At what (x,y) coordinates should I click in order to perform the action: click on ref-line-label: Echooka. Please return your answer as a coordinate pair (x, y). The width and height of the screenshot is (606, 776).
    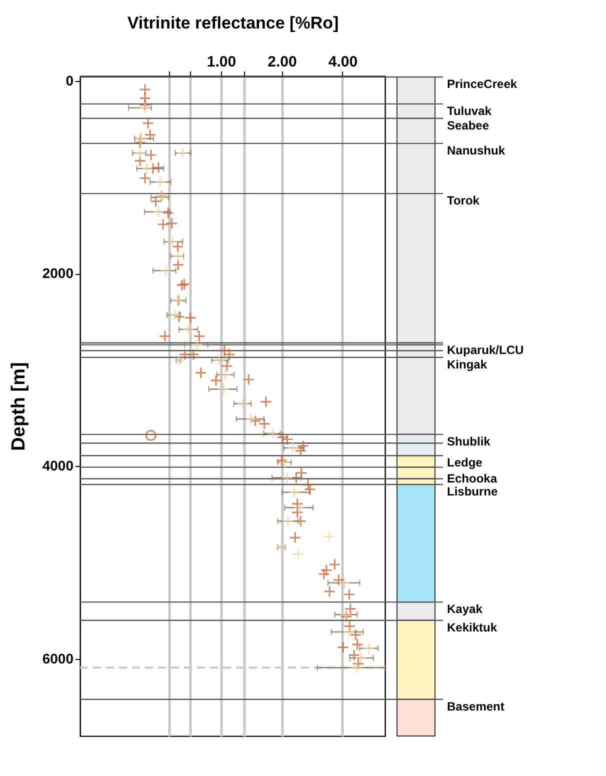
    Looking at the image, I should click on (472, 479).